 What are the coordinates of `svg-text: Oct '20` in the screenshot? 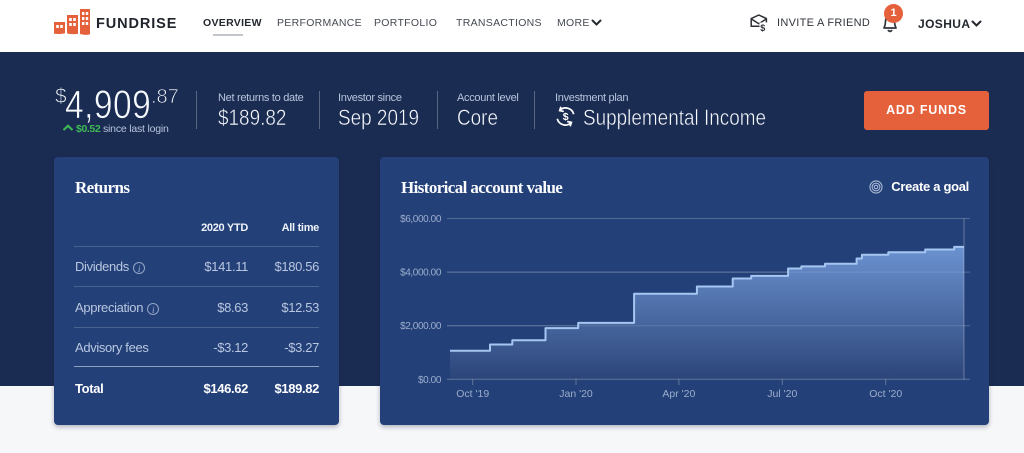 It's located at (885, 394).